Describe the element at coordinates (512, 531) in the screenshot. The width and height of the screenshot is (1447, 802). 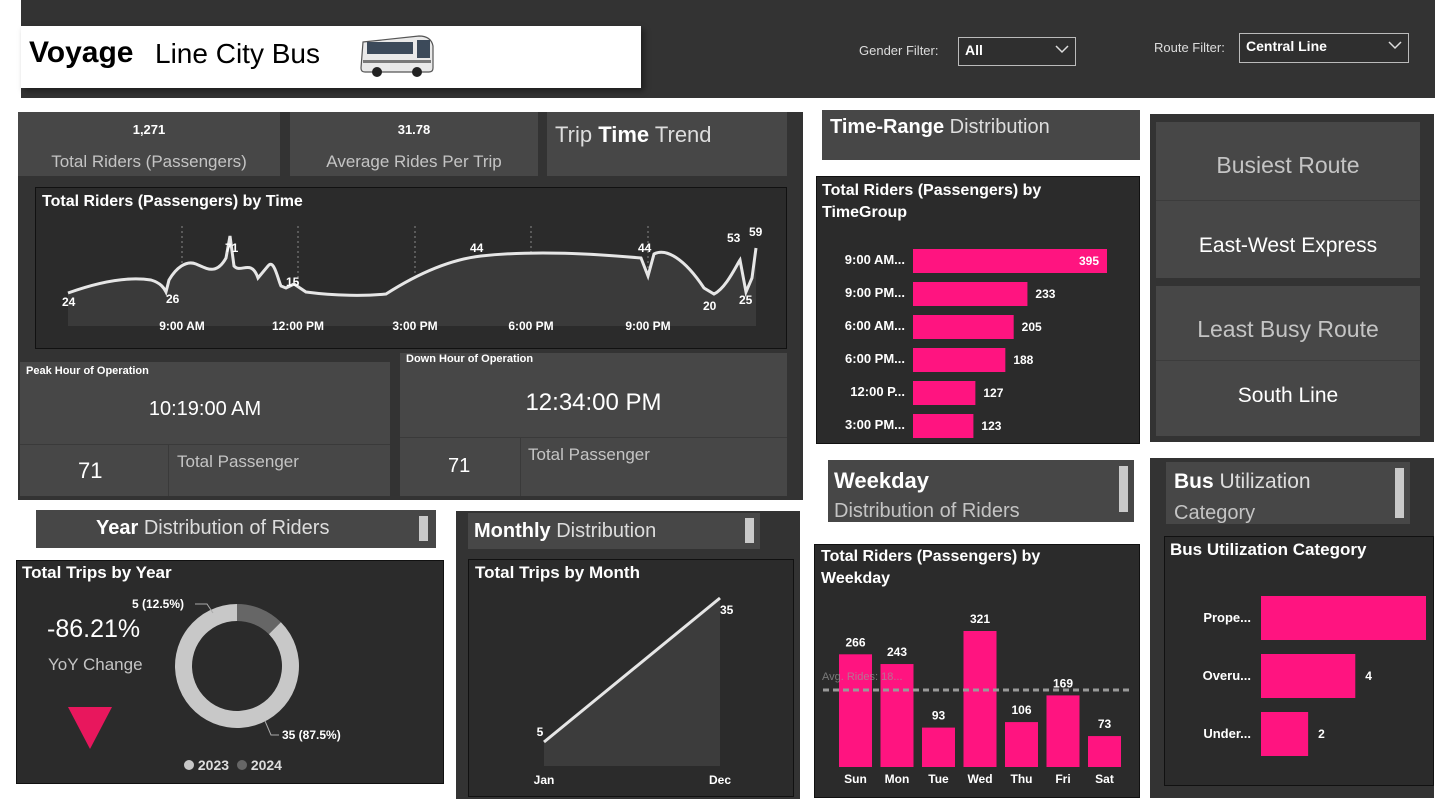
I see `monthly-header-bold: Monthly` at that location.